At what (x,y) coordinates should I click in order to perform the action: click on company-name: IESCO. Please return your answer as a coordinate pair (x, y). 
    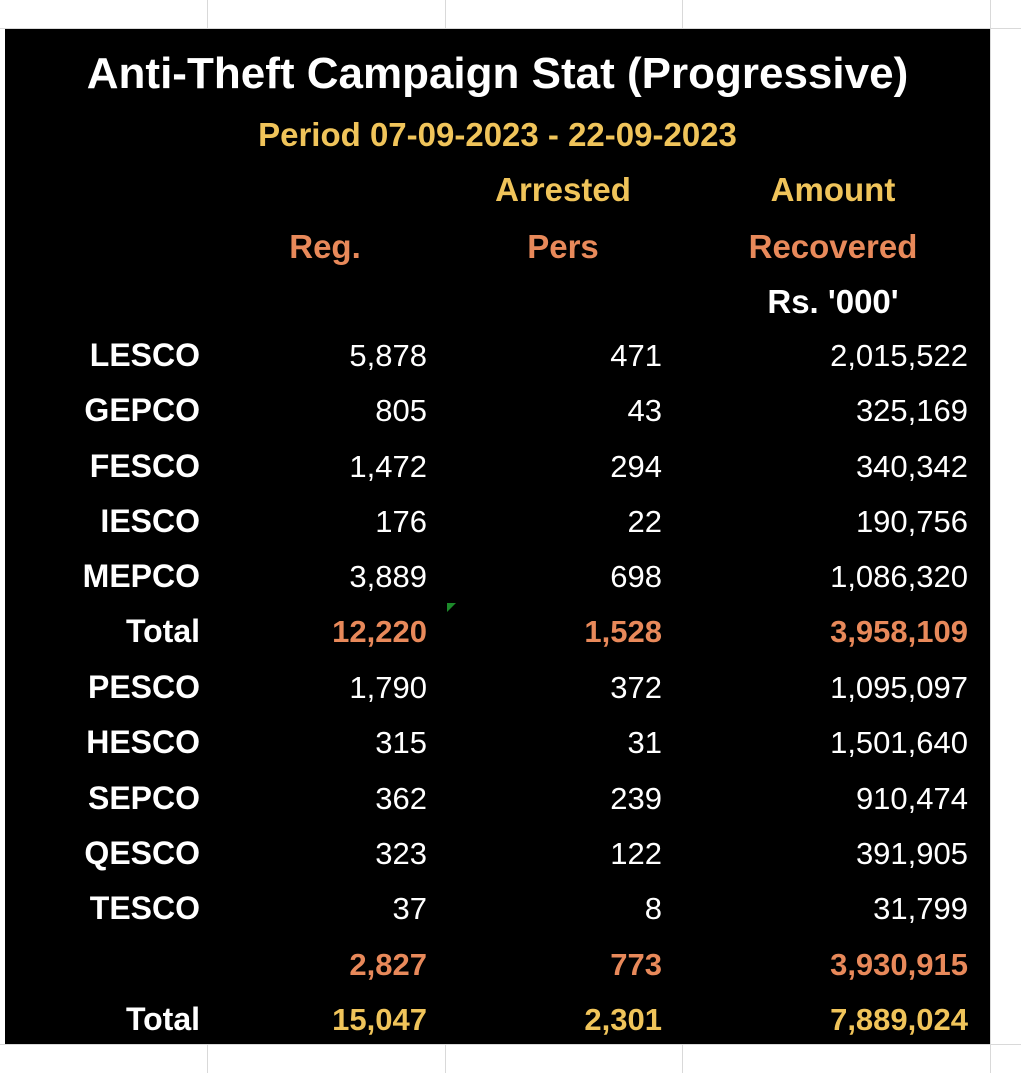
    Looking at the image, I should click on (150, 521).